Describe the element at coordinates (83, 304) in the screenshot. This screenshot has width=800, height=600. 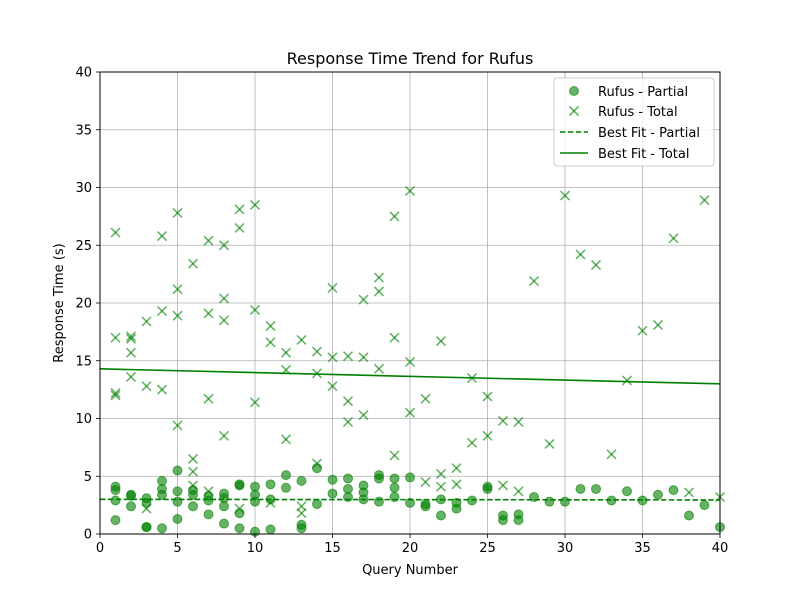
I see `y-tick-label: 20` at that location.